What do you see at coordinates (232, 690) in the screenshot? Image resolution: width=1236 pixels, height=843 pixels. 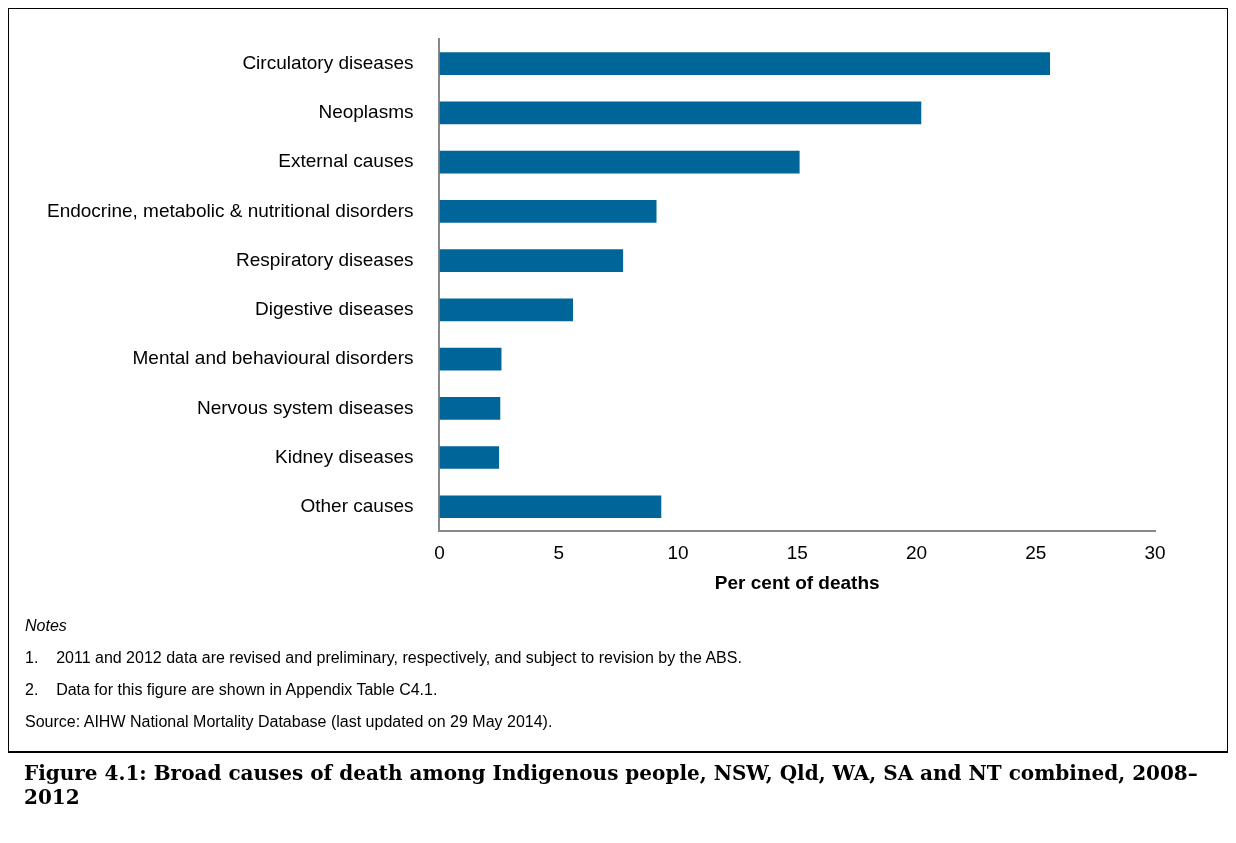 I see `text: 2. Data for this figure are shown in Appendix Table C4.1.` at bounding box center [232, 690].